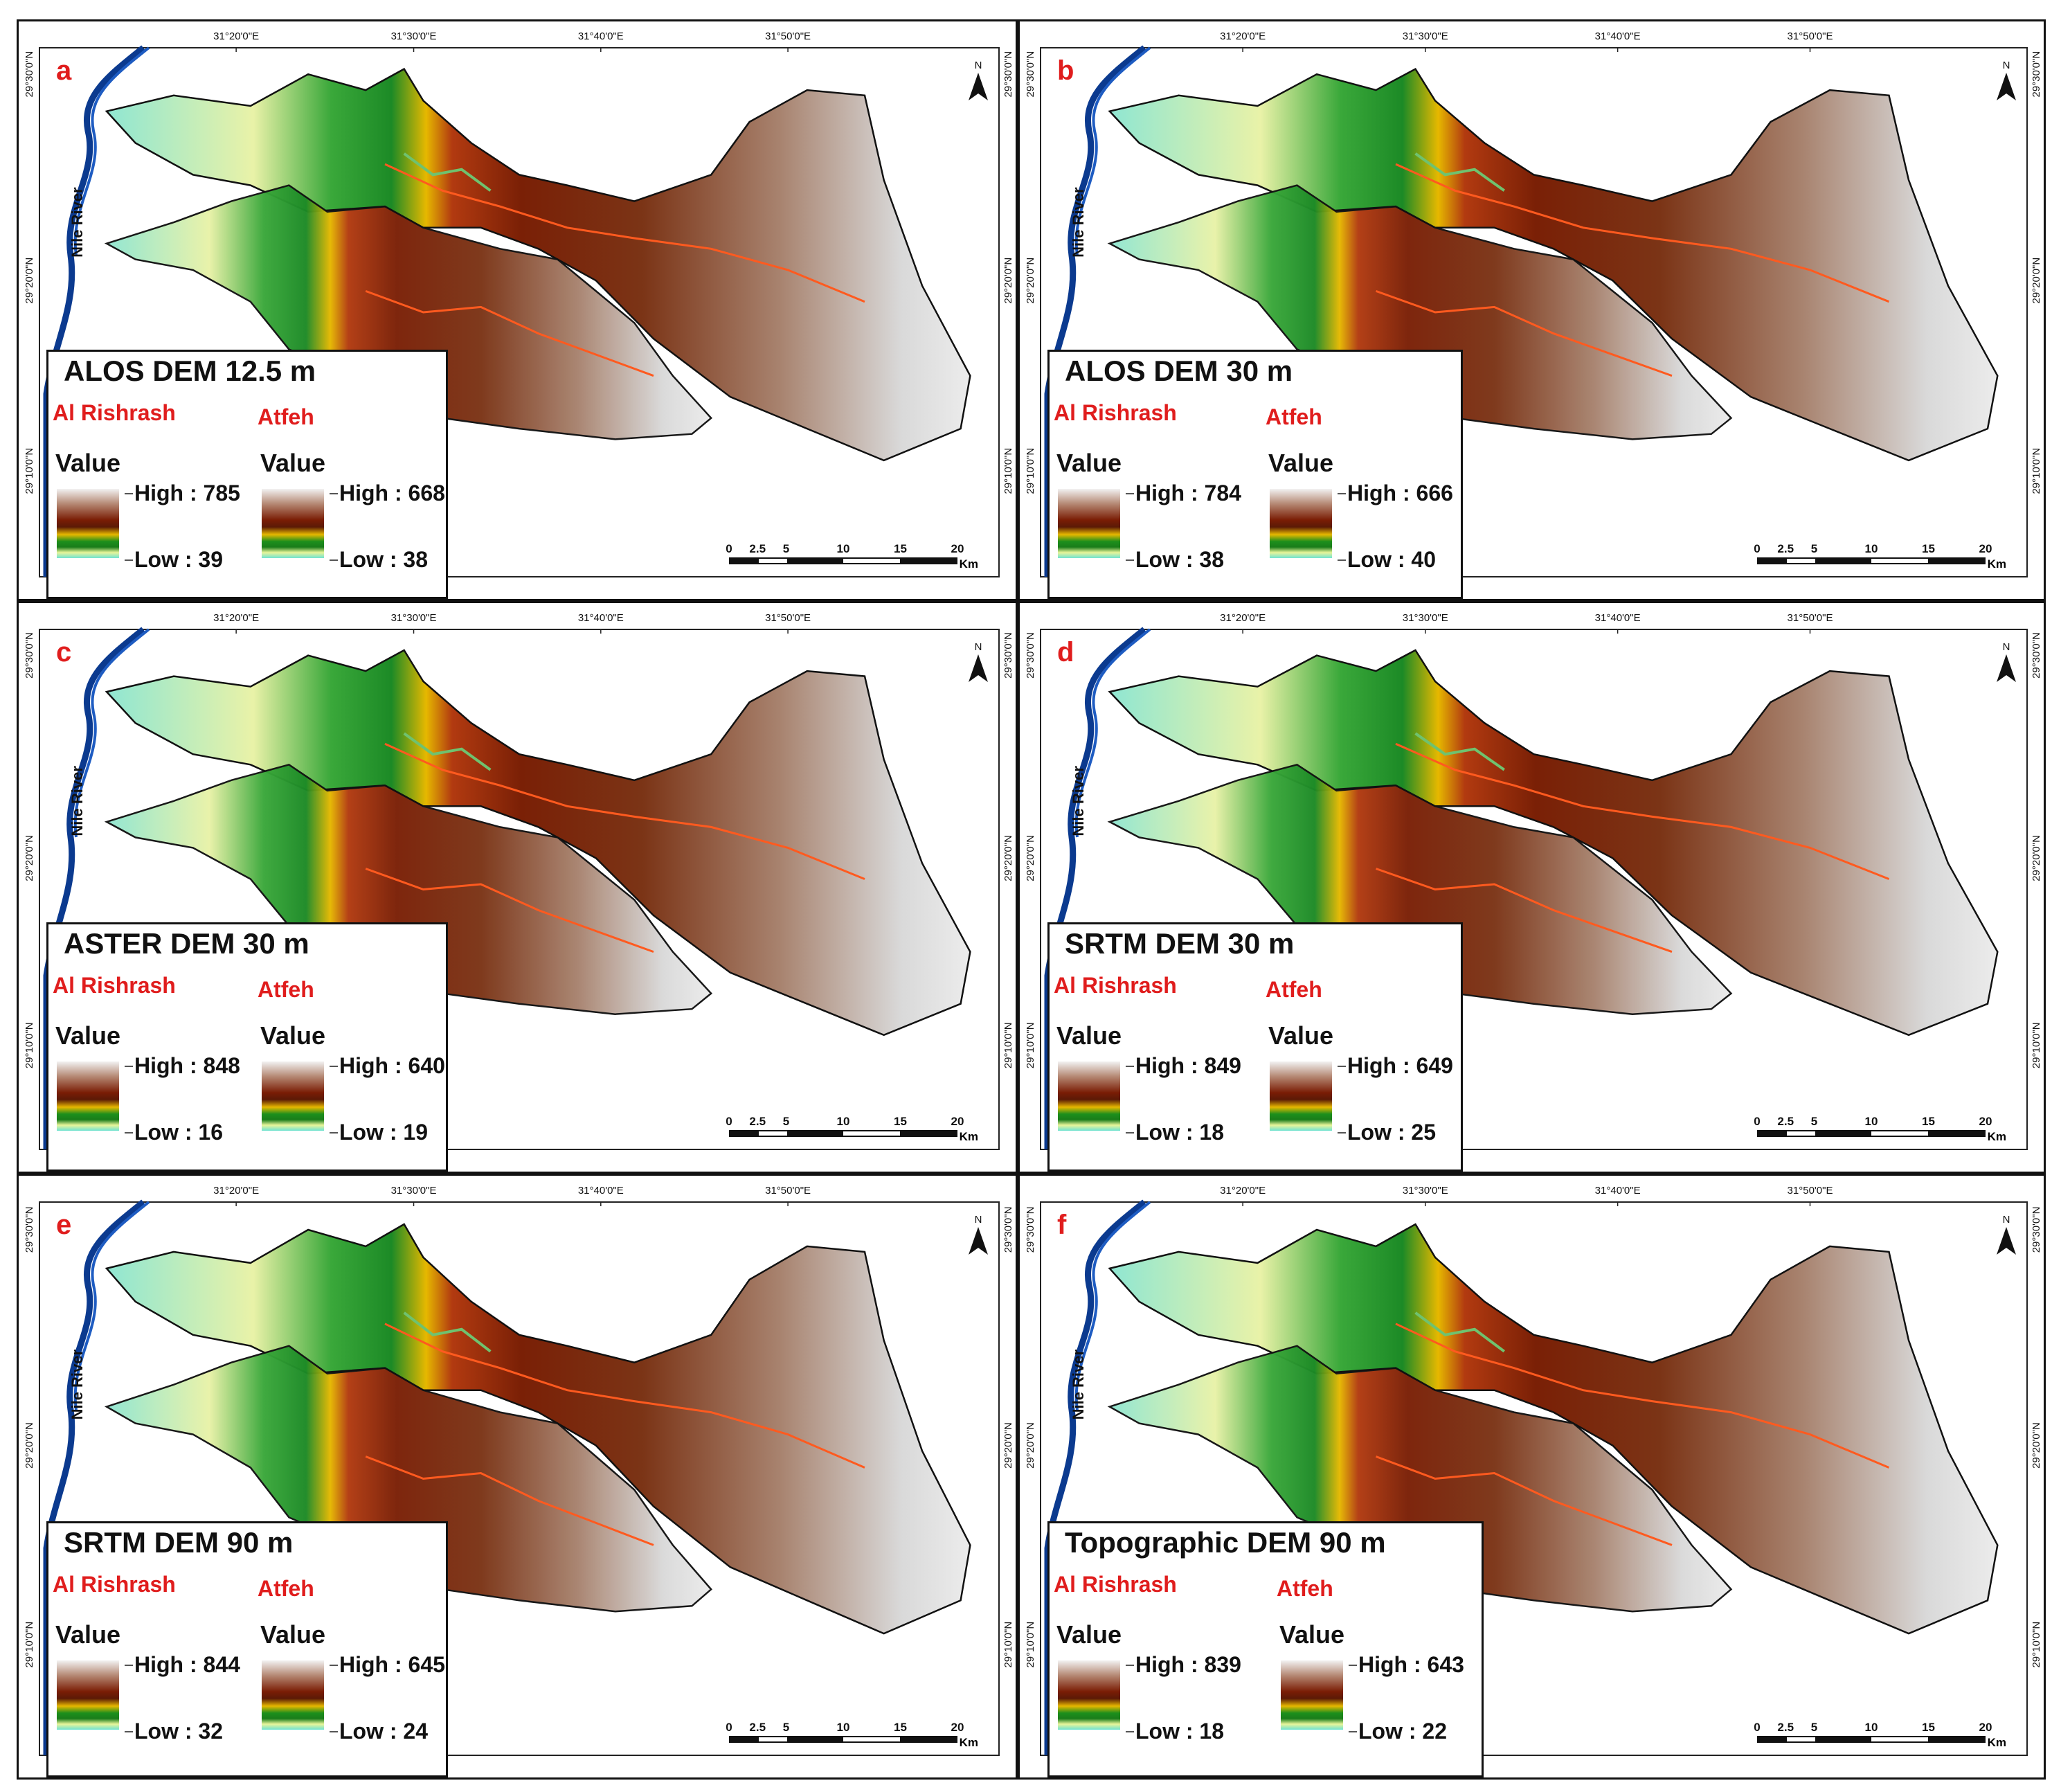  Describe the element at coordinates (182, 1664) in the screenshot. I see `legend-high-value: High : 844` at that location.